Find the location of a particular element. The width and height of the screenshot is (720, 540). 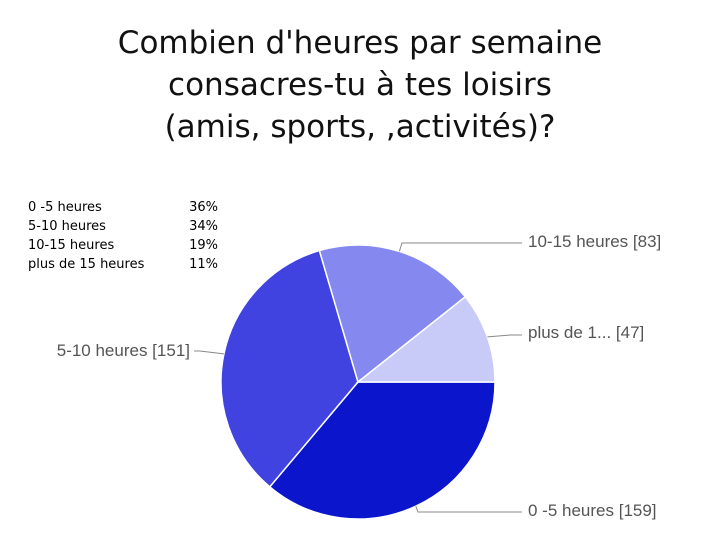

legend-label: plus de 15 heures is located at coordinates (86, 264).